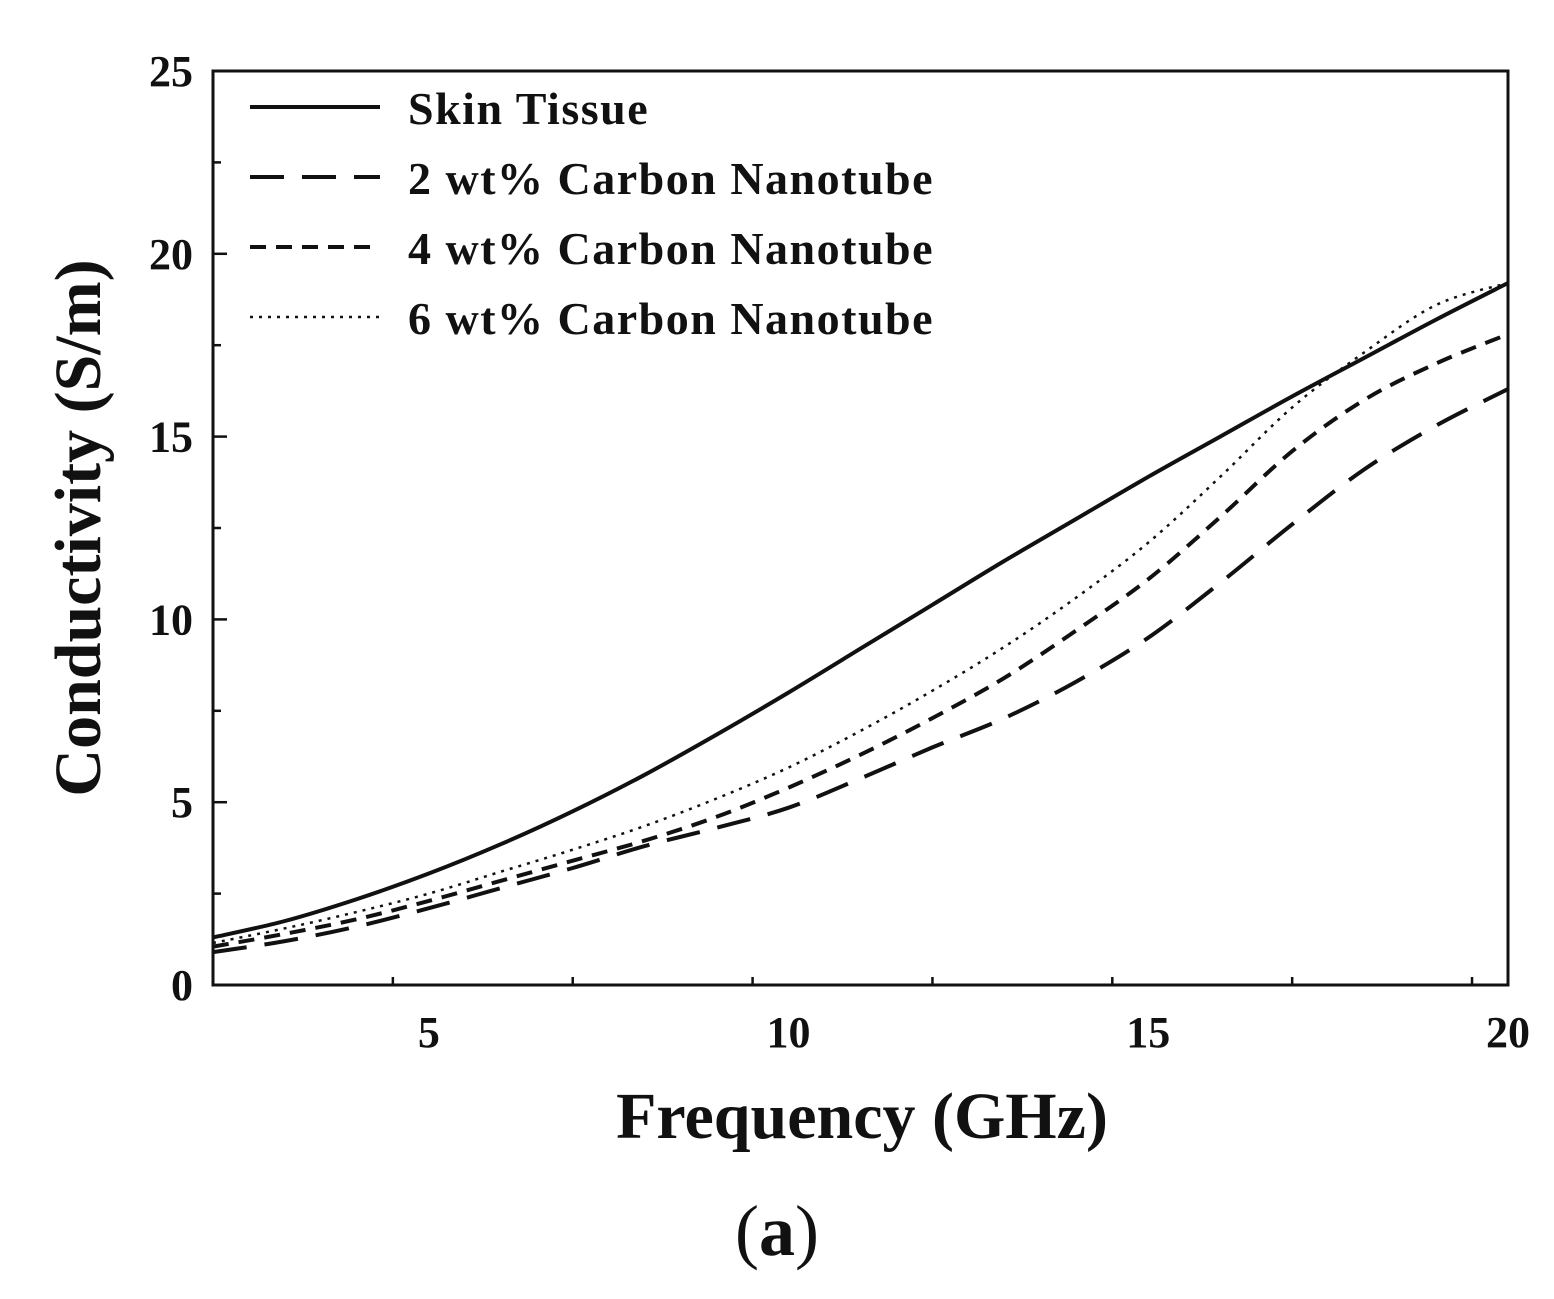 The image size is (1554, 1299). Describe the element at coordinates (171, 71) in the screenshot. I see `y-tick-label: 25` at that location.